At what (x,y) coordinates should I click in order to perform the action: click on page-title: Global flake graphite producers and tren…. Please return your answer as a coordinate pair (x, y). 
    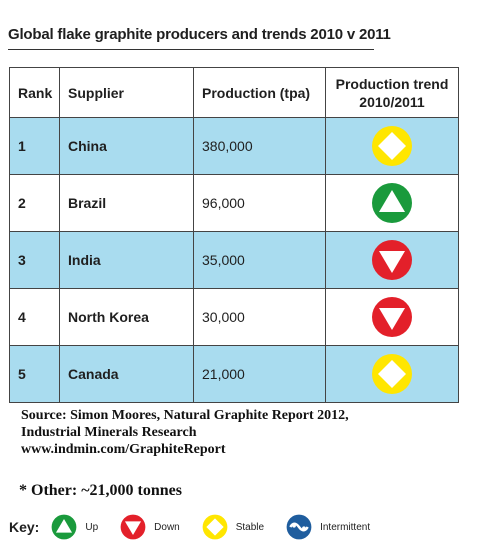
    Looking at the image, I should click on (199, 34).